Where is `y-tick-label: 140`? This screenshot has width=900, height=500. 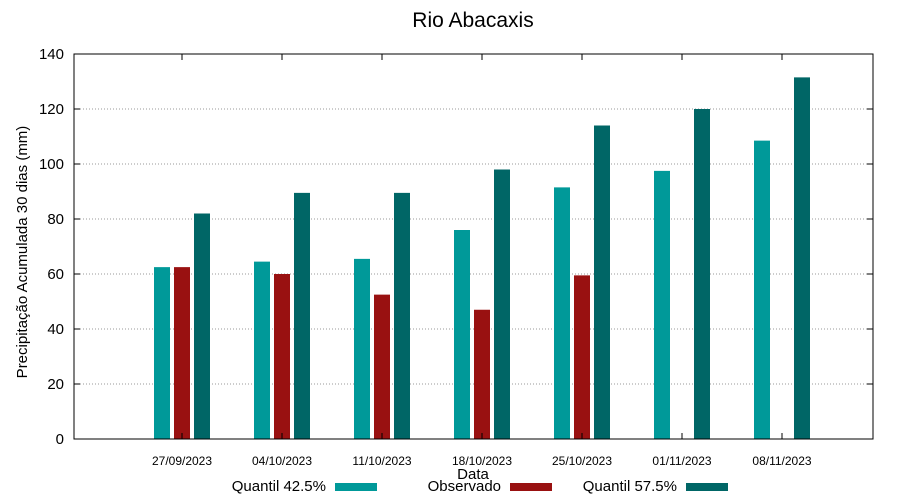 y-tick-label: 140 is located at coordinates (51, 54).